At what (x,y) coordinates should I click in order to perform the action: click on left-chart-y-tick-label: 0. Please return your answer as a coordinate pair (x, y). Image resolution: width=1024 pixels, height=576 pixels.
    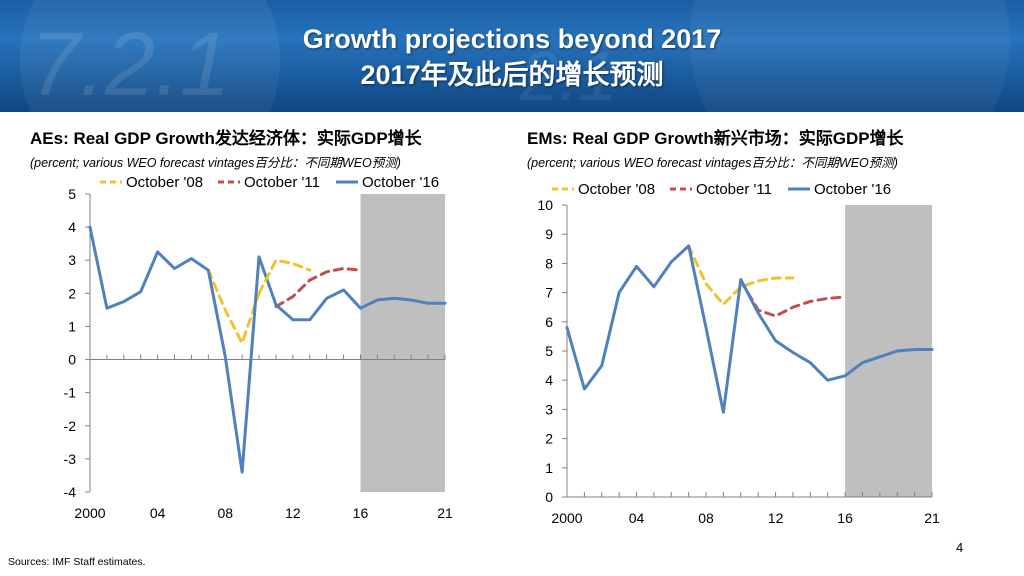
    Looking at the image, I should click on (72, 360).